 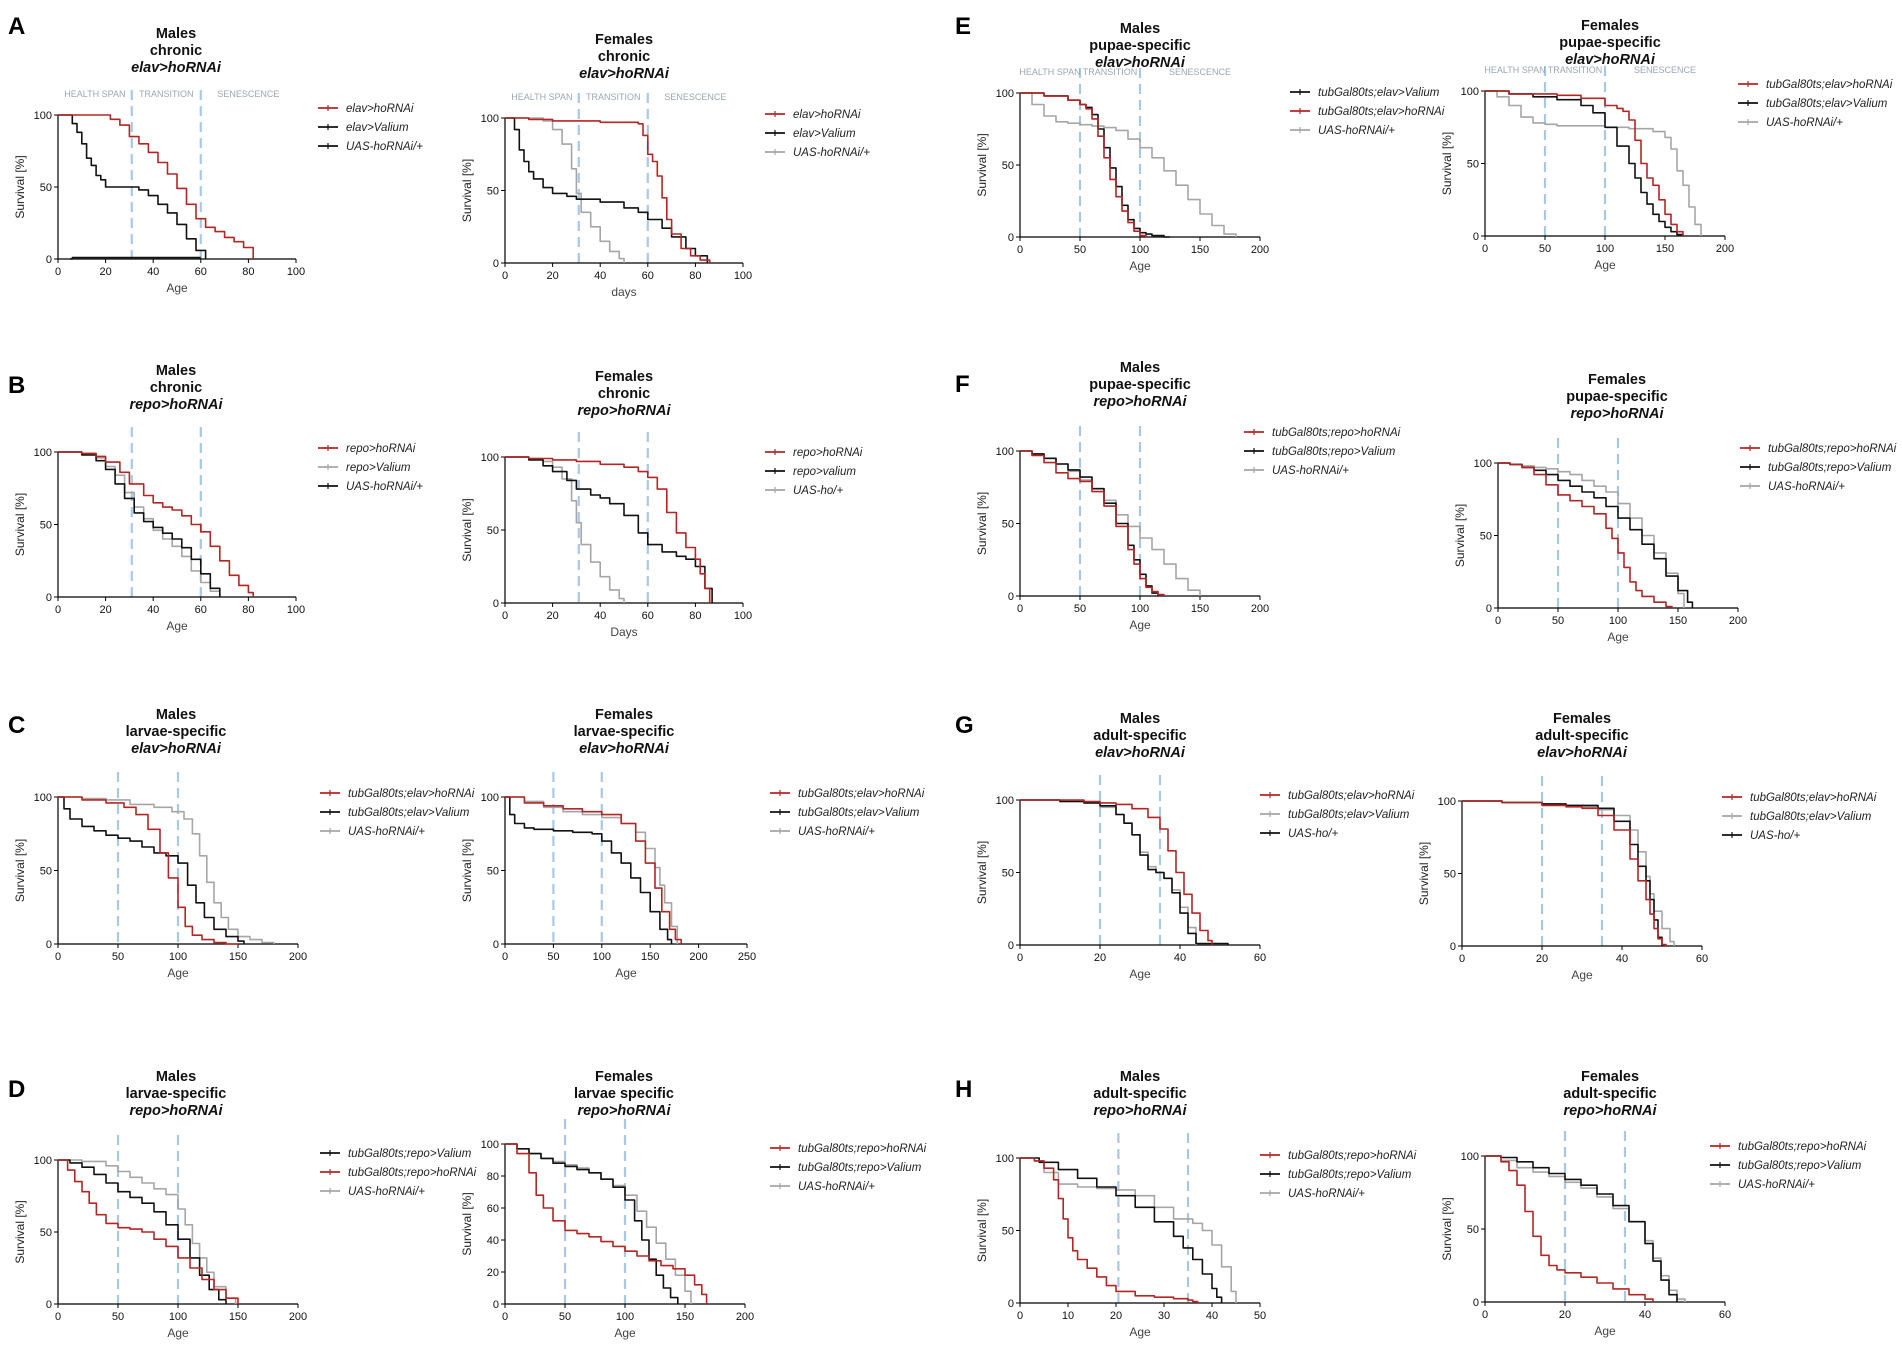 I want to click on x-tick-label: 40, so click(x=153, y=610).